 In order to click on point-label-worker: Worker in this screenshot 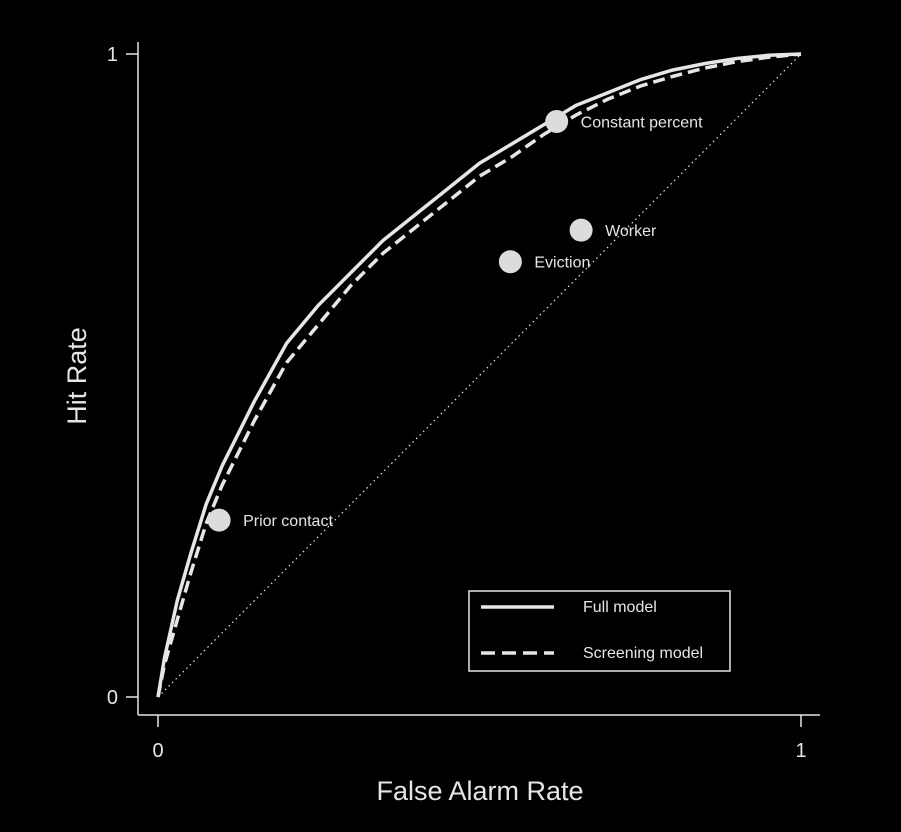, I will do `click(631, 231)`.